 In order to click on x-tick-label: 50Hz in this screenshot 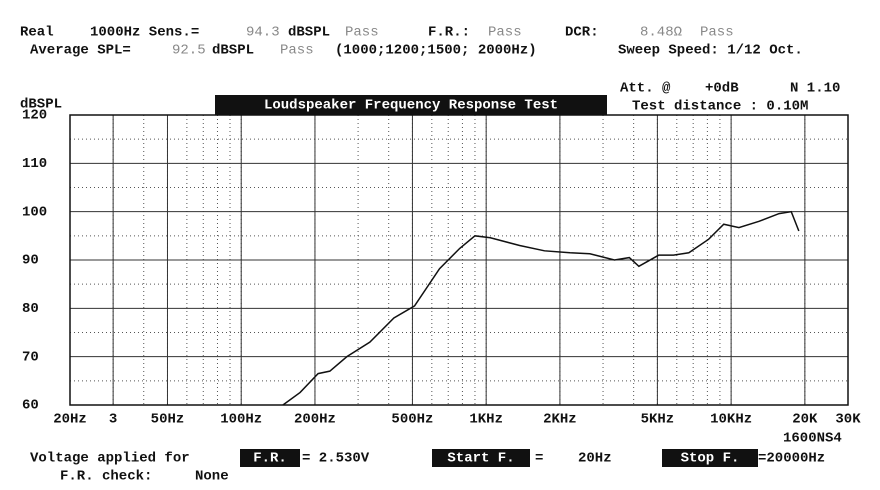, I will do `click(168, 420)`.